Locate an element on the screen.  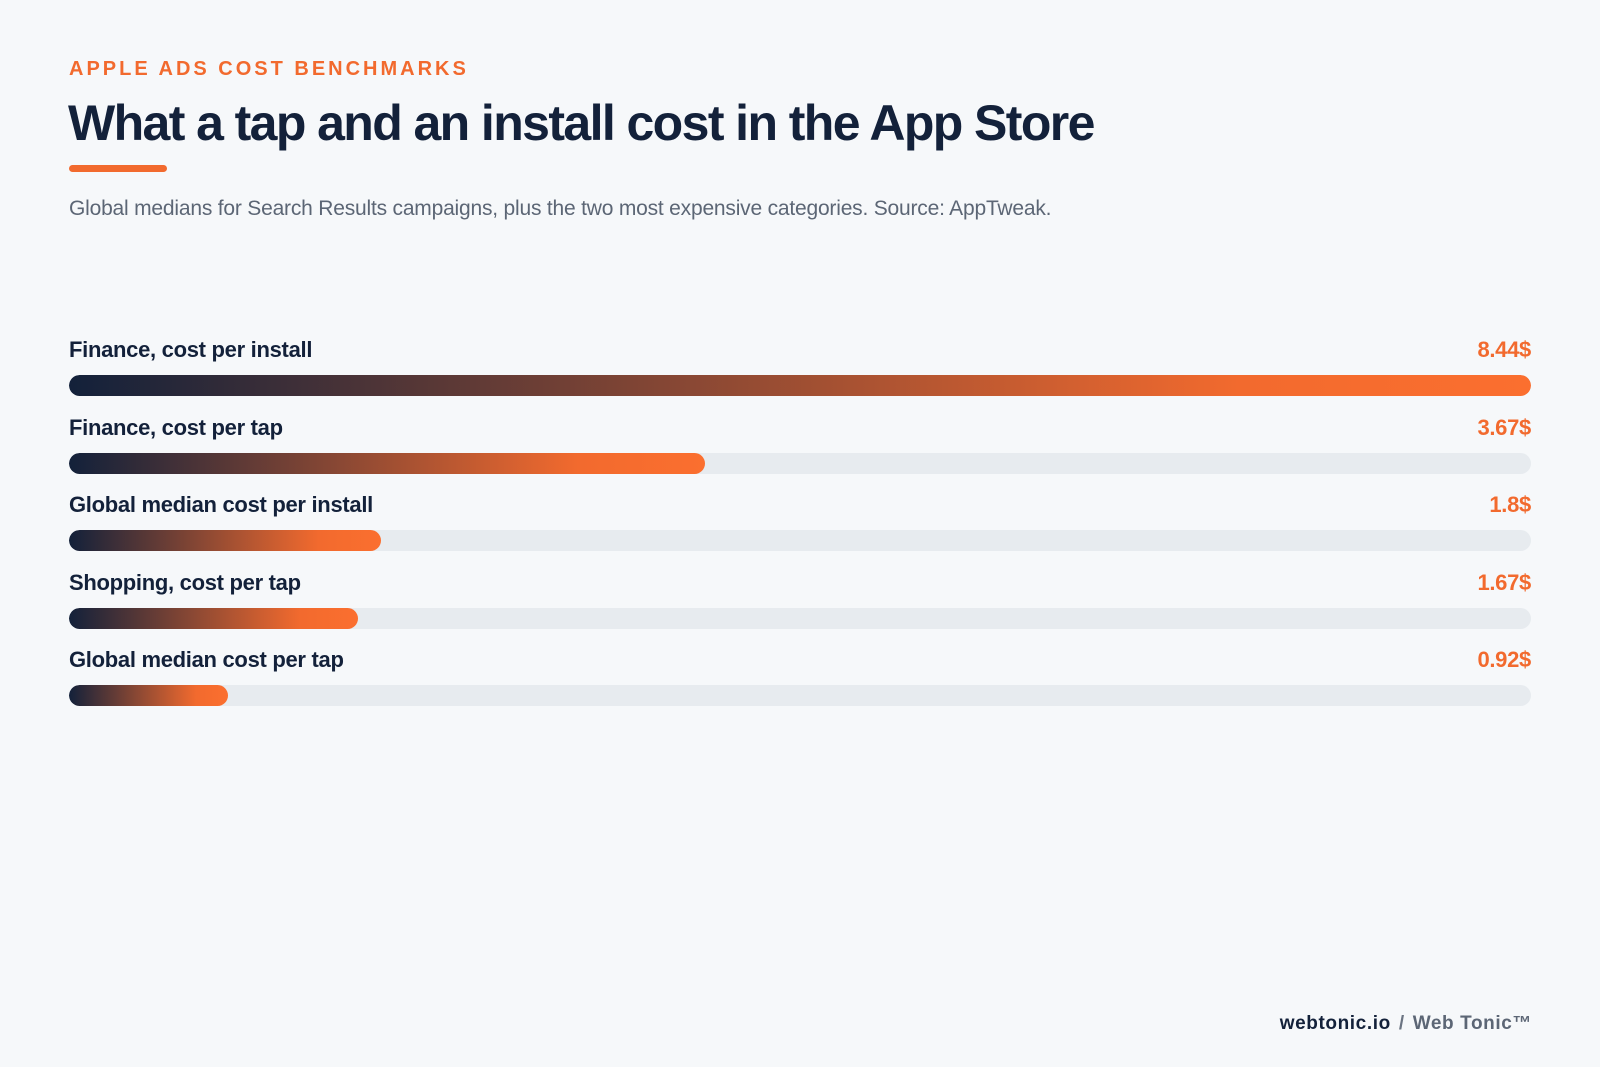
bar-row: Shopping, cost per tap 1.67$ is located at coordinates (800, 608).